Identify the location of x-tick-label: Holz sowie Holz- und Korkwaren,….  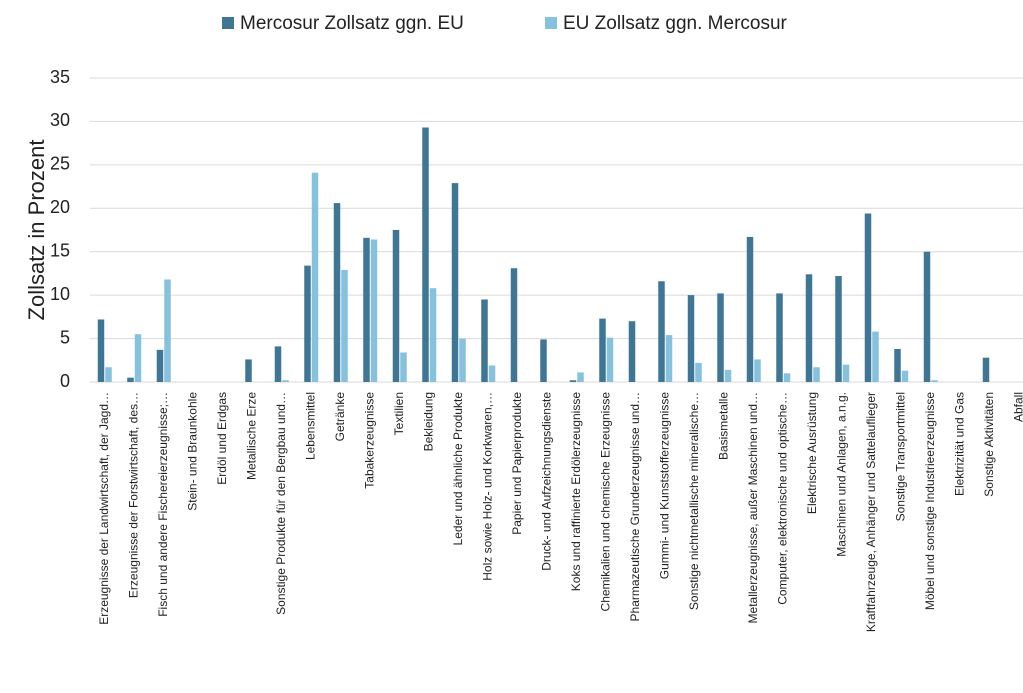
(487, 486).